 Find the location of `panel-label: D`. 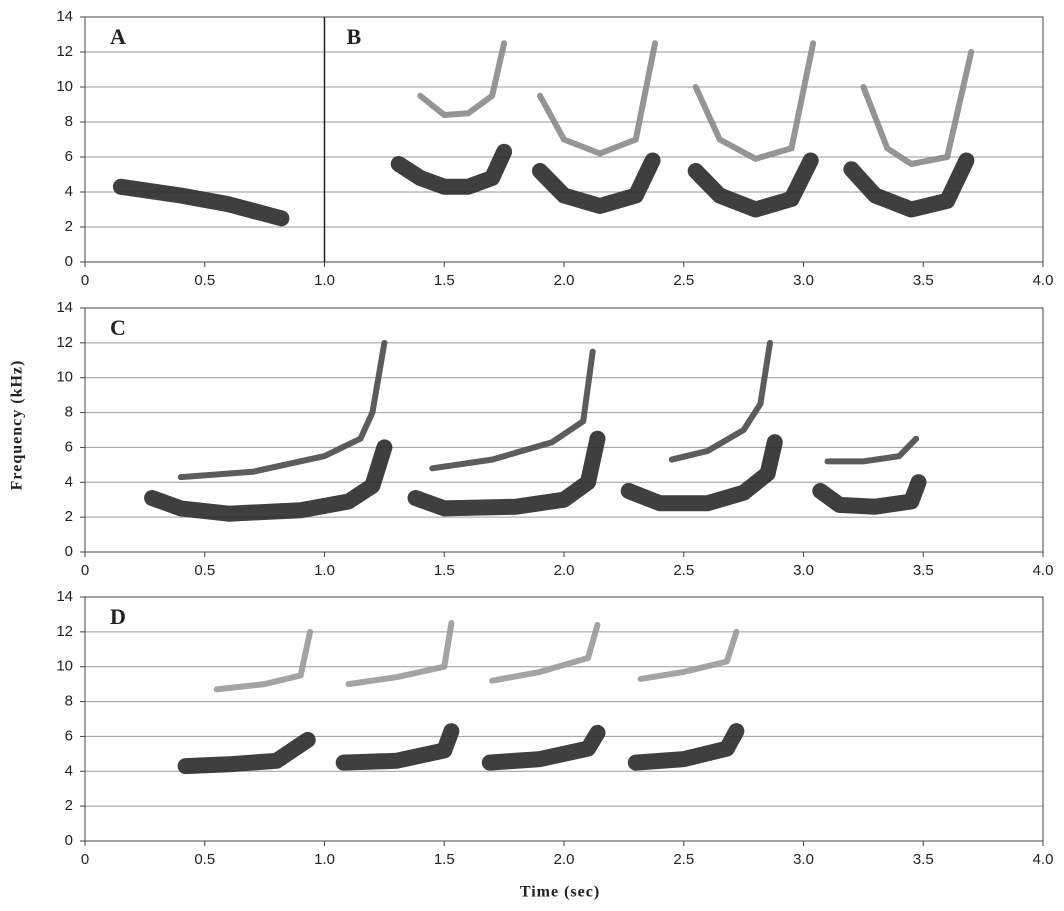

panel-label: D is located at coordinates (118, 616).